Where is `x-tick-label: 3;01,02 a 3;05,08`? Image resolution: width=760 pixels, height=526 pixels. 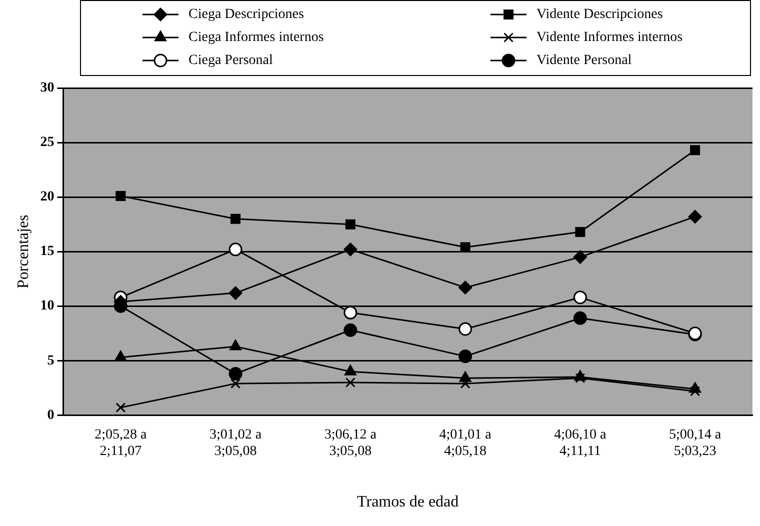 x-tick-label: 3;01,02 a 3;05,08 is located at coordinates (235, 443).